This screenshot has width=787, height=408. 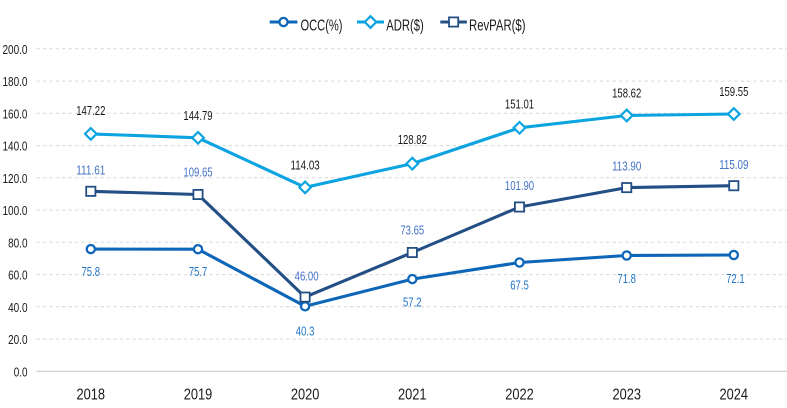 I want to click on svg-text: 100.0, so click(x=15, y=210).